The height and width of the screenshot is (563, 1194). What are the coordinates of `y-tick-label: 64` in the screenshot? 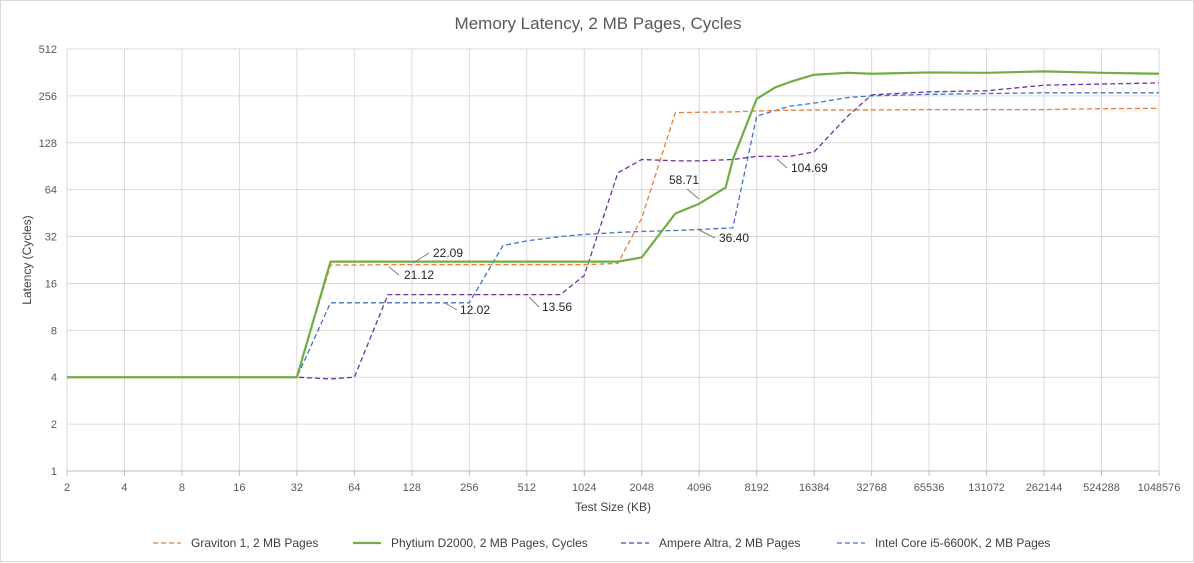 It's located at (51, 191).